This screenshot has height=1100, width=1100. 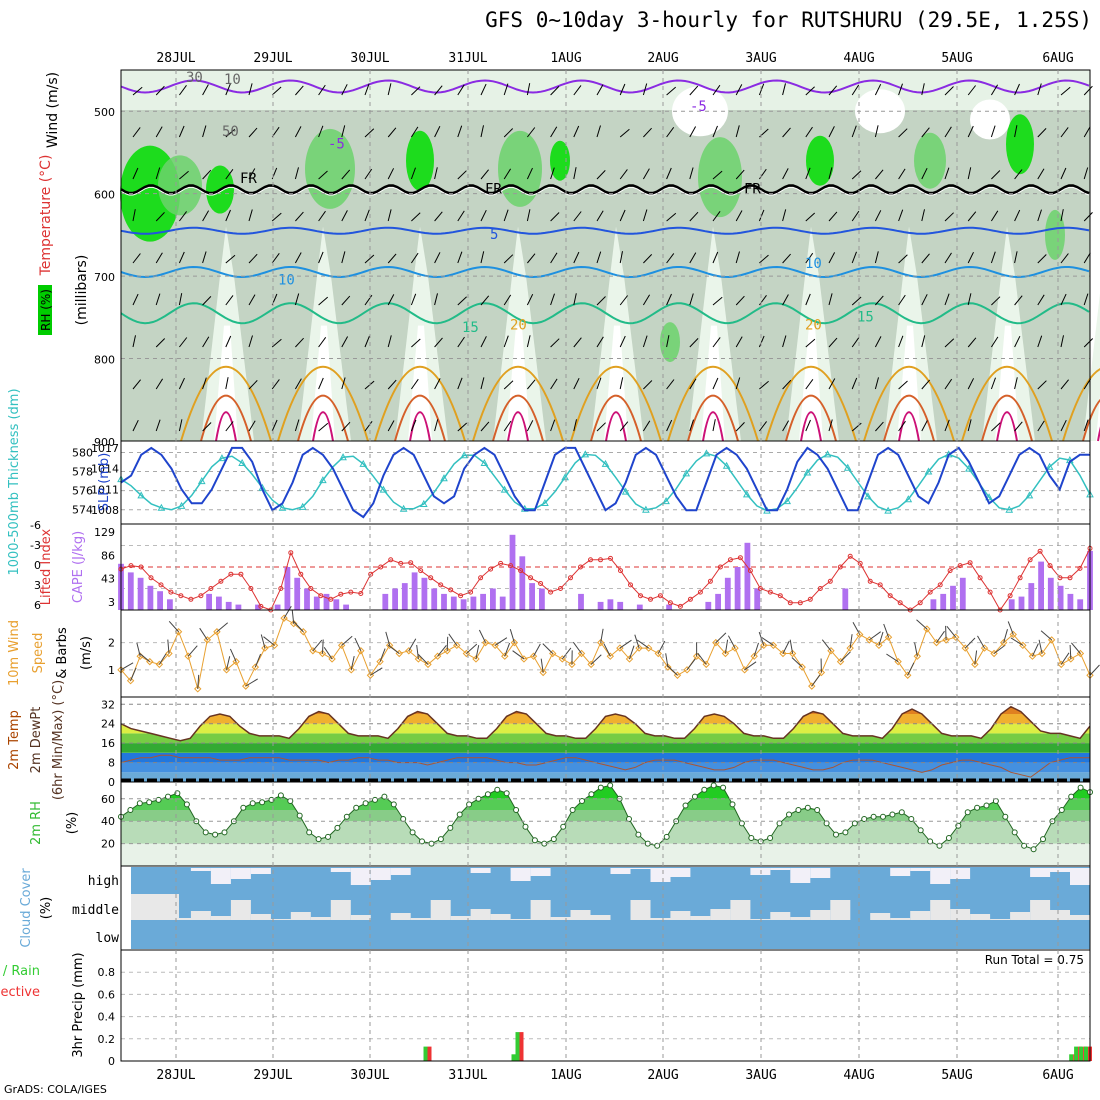 I want to click on freezing-level-contour, so click(x=605, y=189).